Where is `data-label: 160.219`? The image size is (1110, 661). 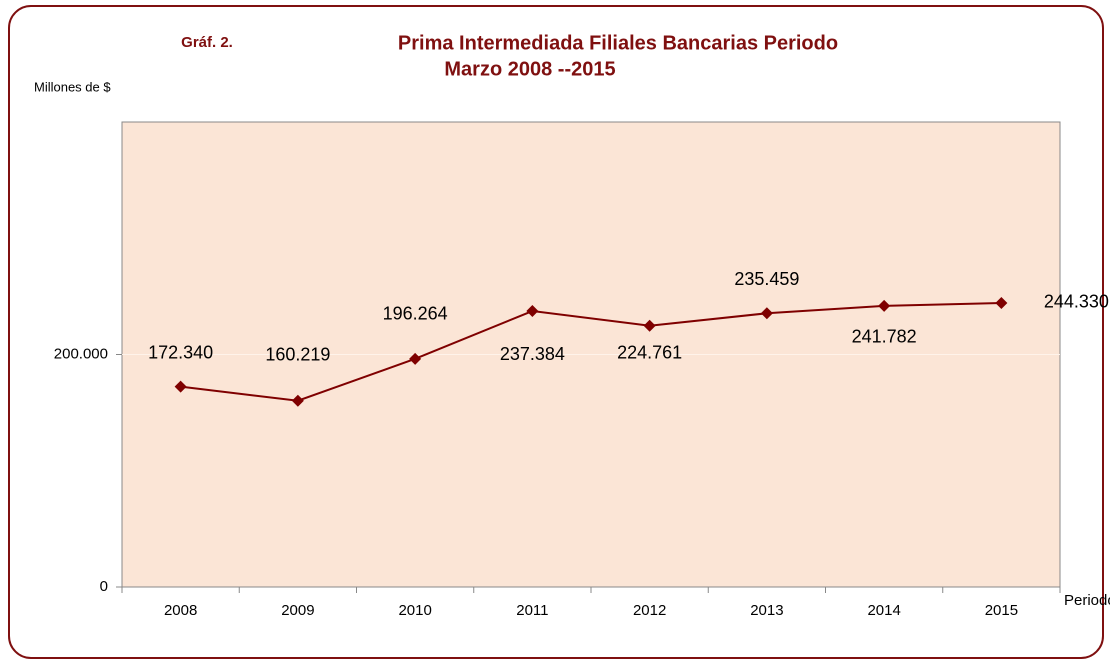 data-label: 160.219 is located at coordinates (297, 354).